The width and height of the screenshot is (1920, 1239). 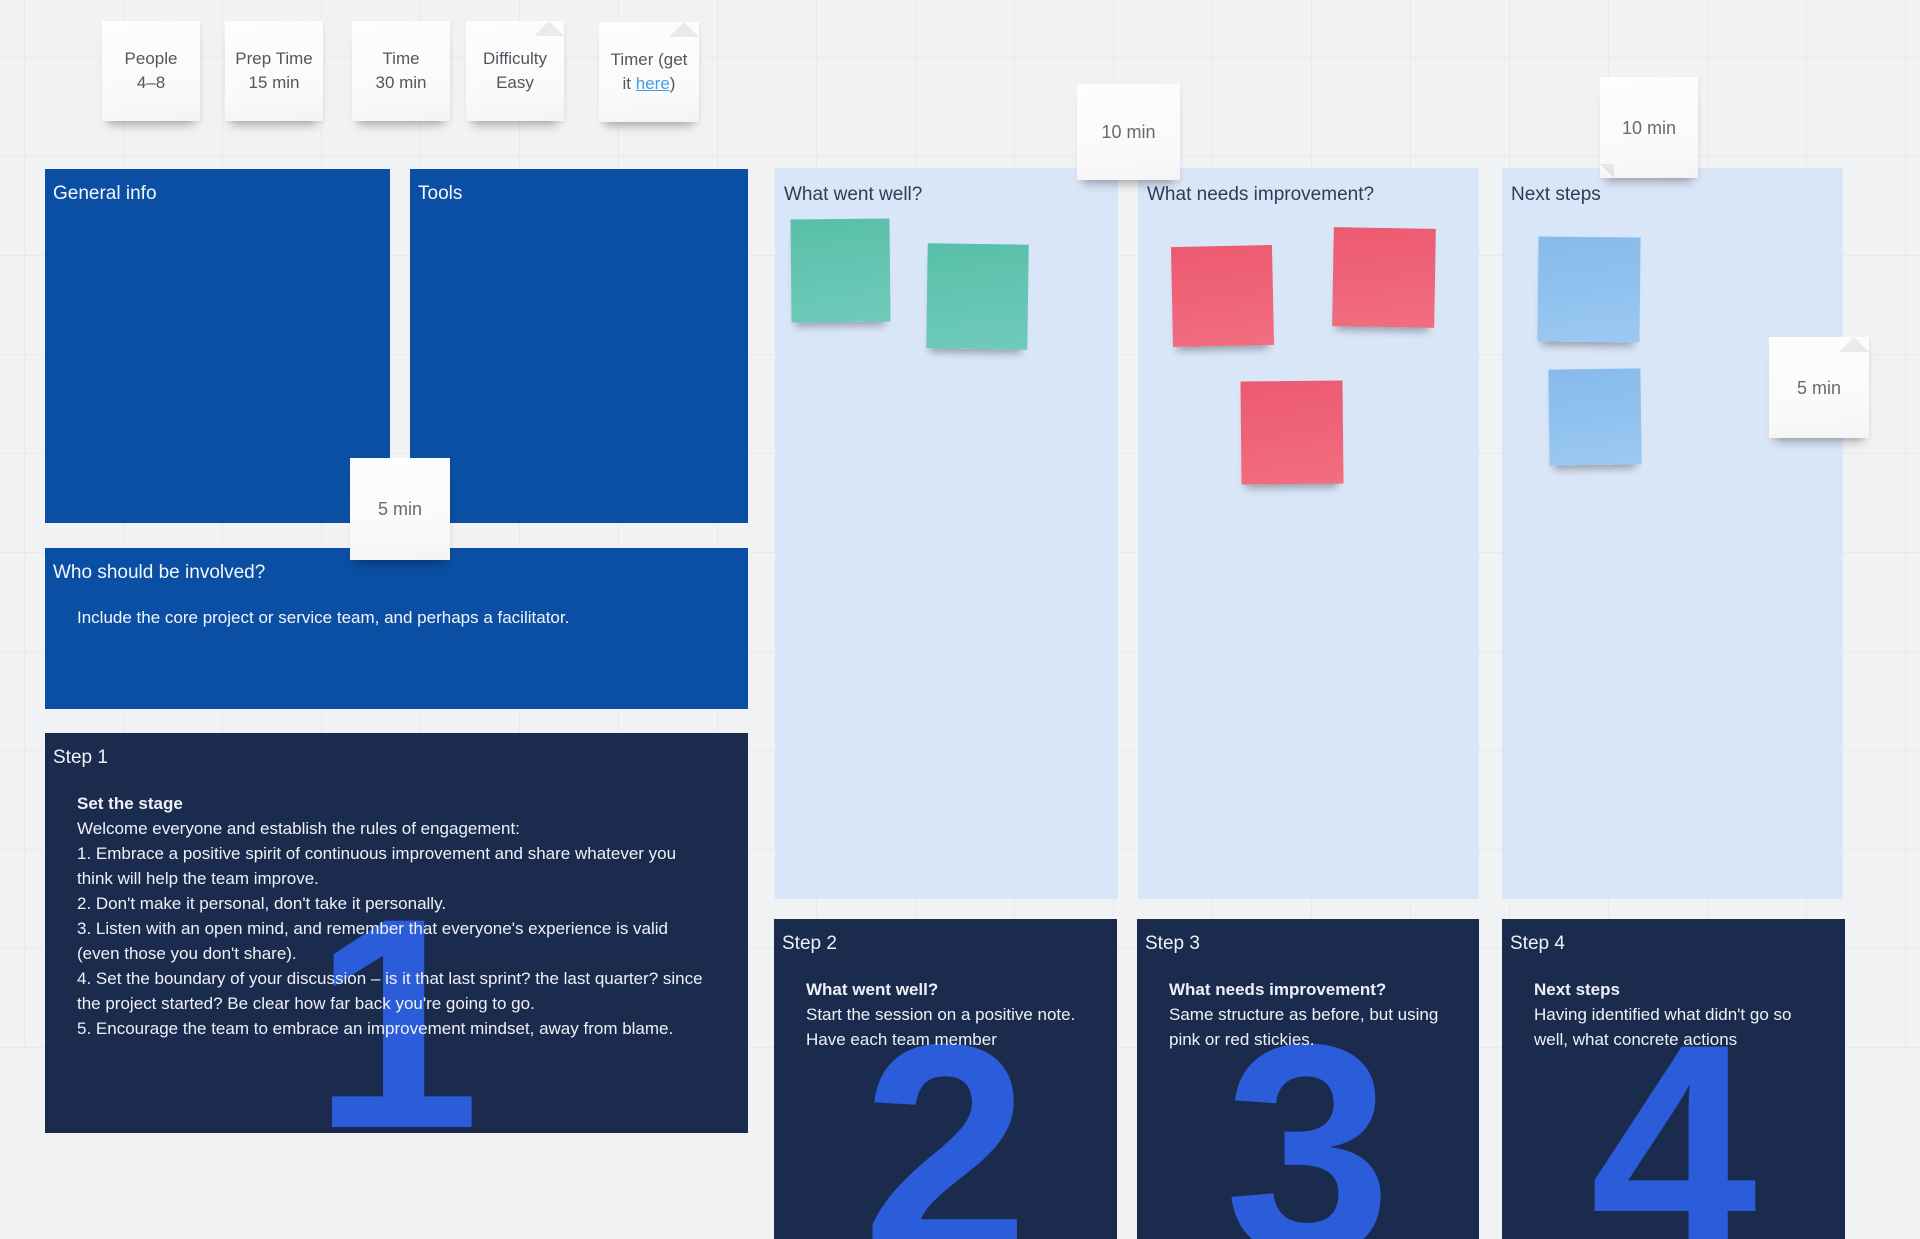 I want to click on step-2-heading: What went well?, so click(x=872, y=989).